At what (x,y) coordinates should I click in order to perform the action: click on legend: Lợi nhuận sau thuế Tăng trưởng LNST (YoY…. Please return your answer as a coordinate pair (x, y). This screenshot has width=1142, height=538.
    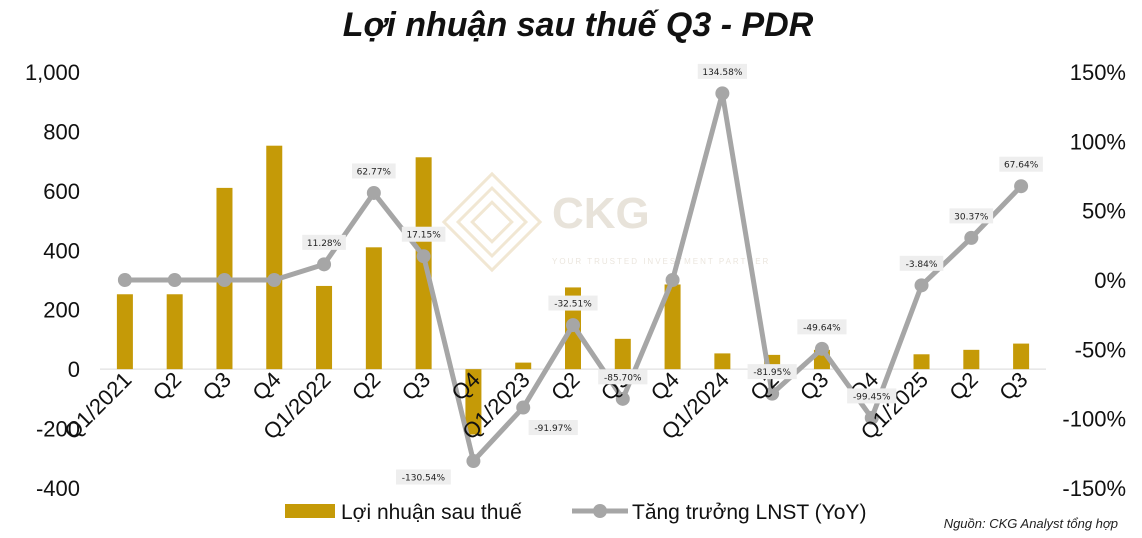
    Looking at the image, I should click on (575, 512).